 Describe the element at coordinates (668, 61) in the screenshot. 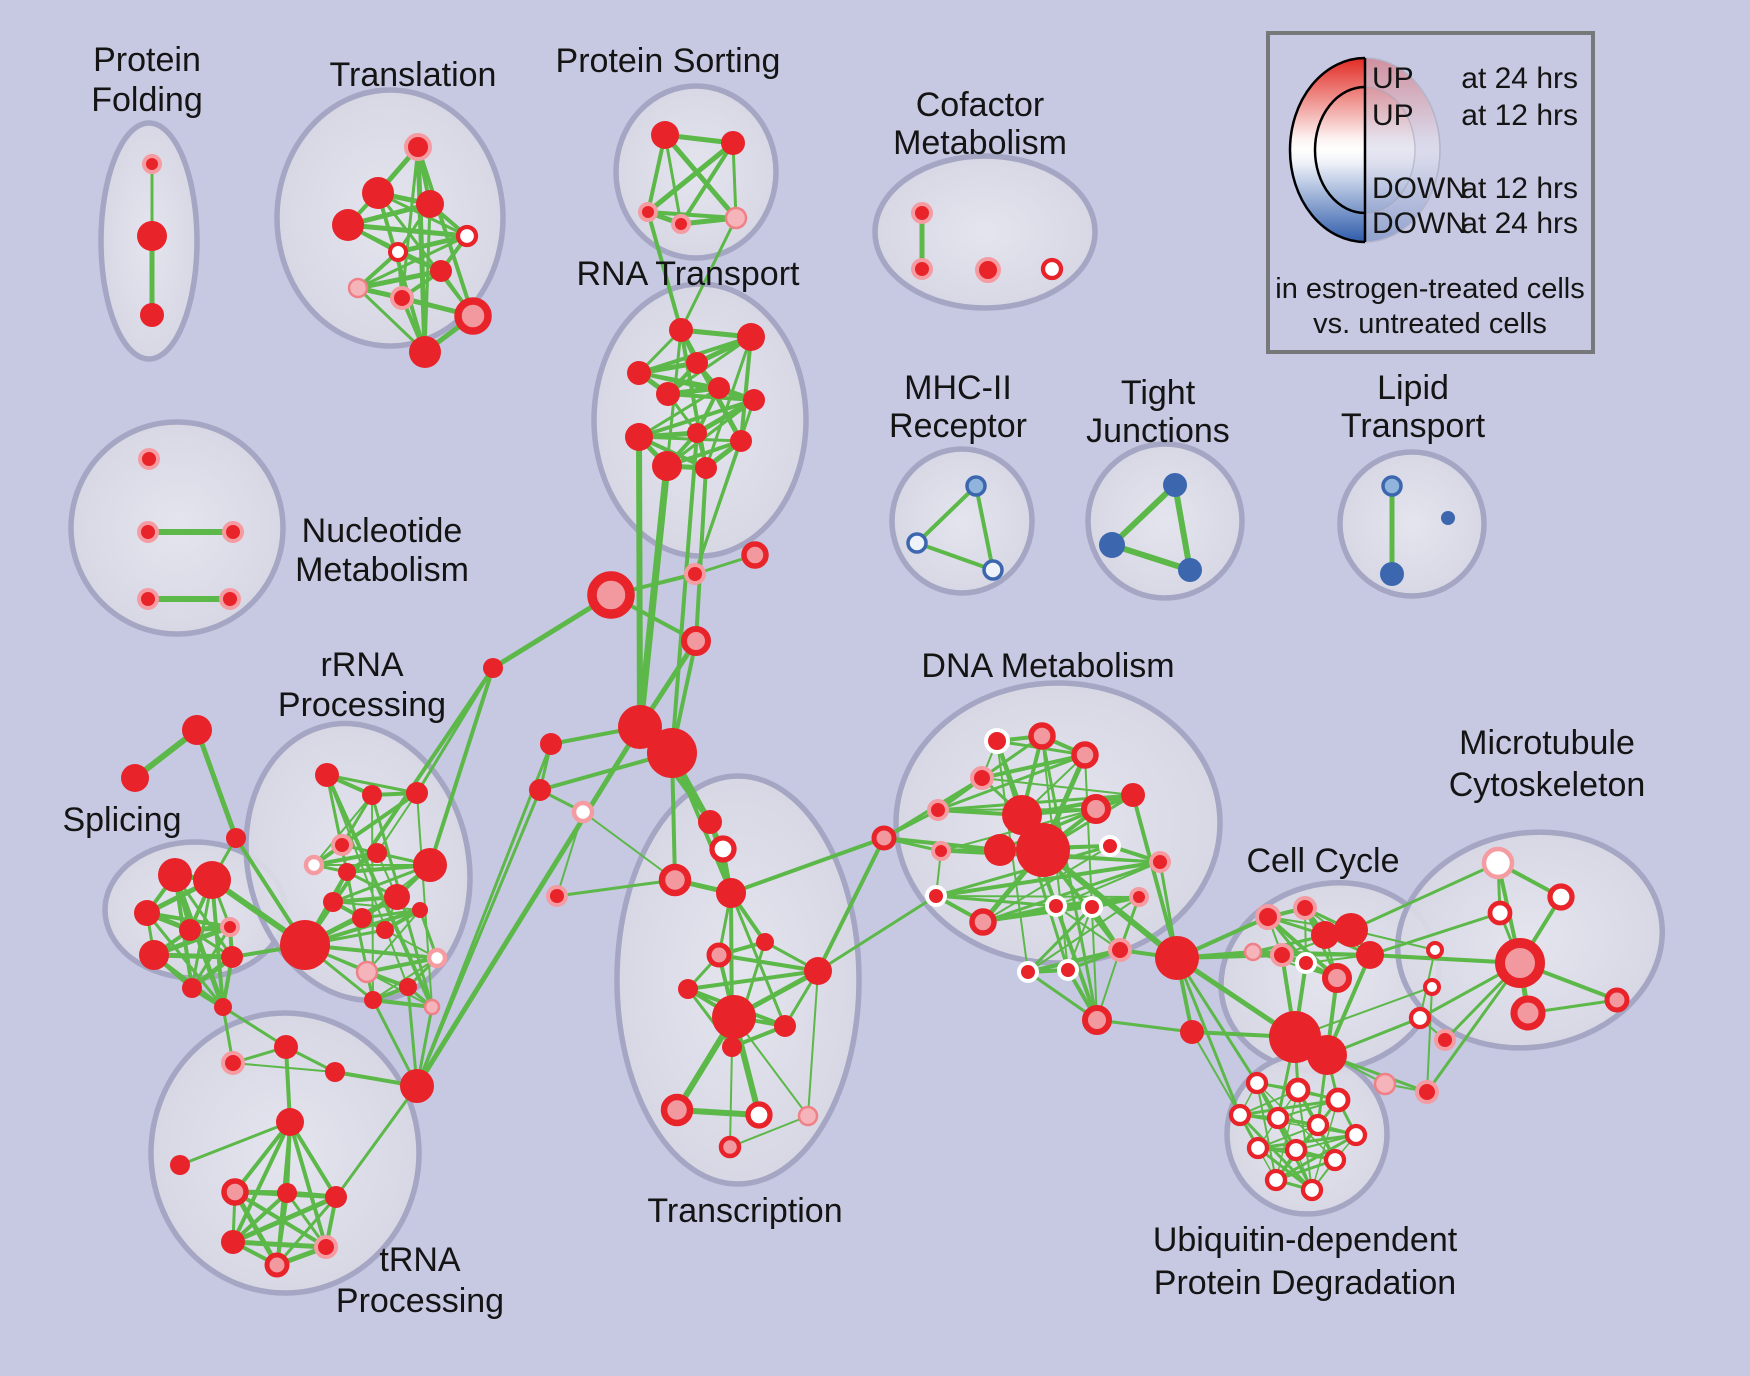

I see `cluster-label-protein-sorting: Protein Sorting` at that location.